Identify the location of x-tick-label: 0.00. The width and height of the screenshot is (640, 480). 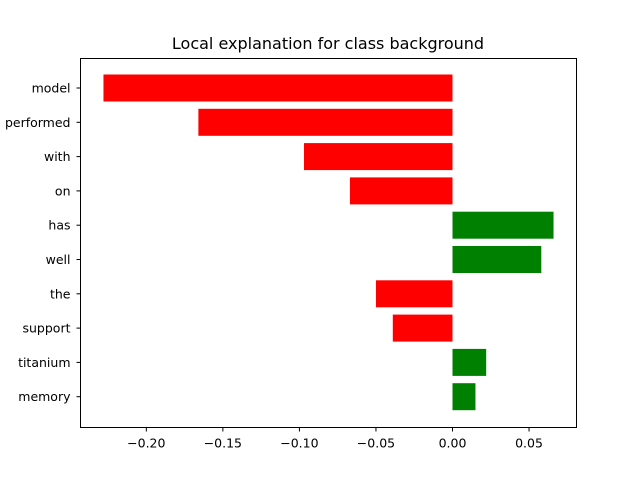
(453, 443).